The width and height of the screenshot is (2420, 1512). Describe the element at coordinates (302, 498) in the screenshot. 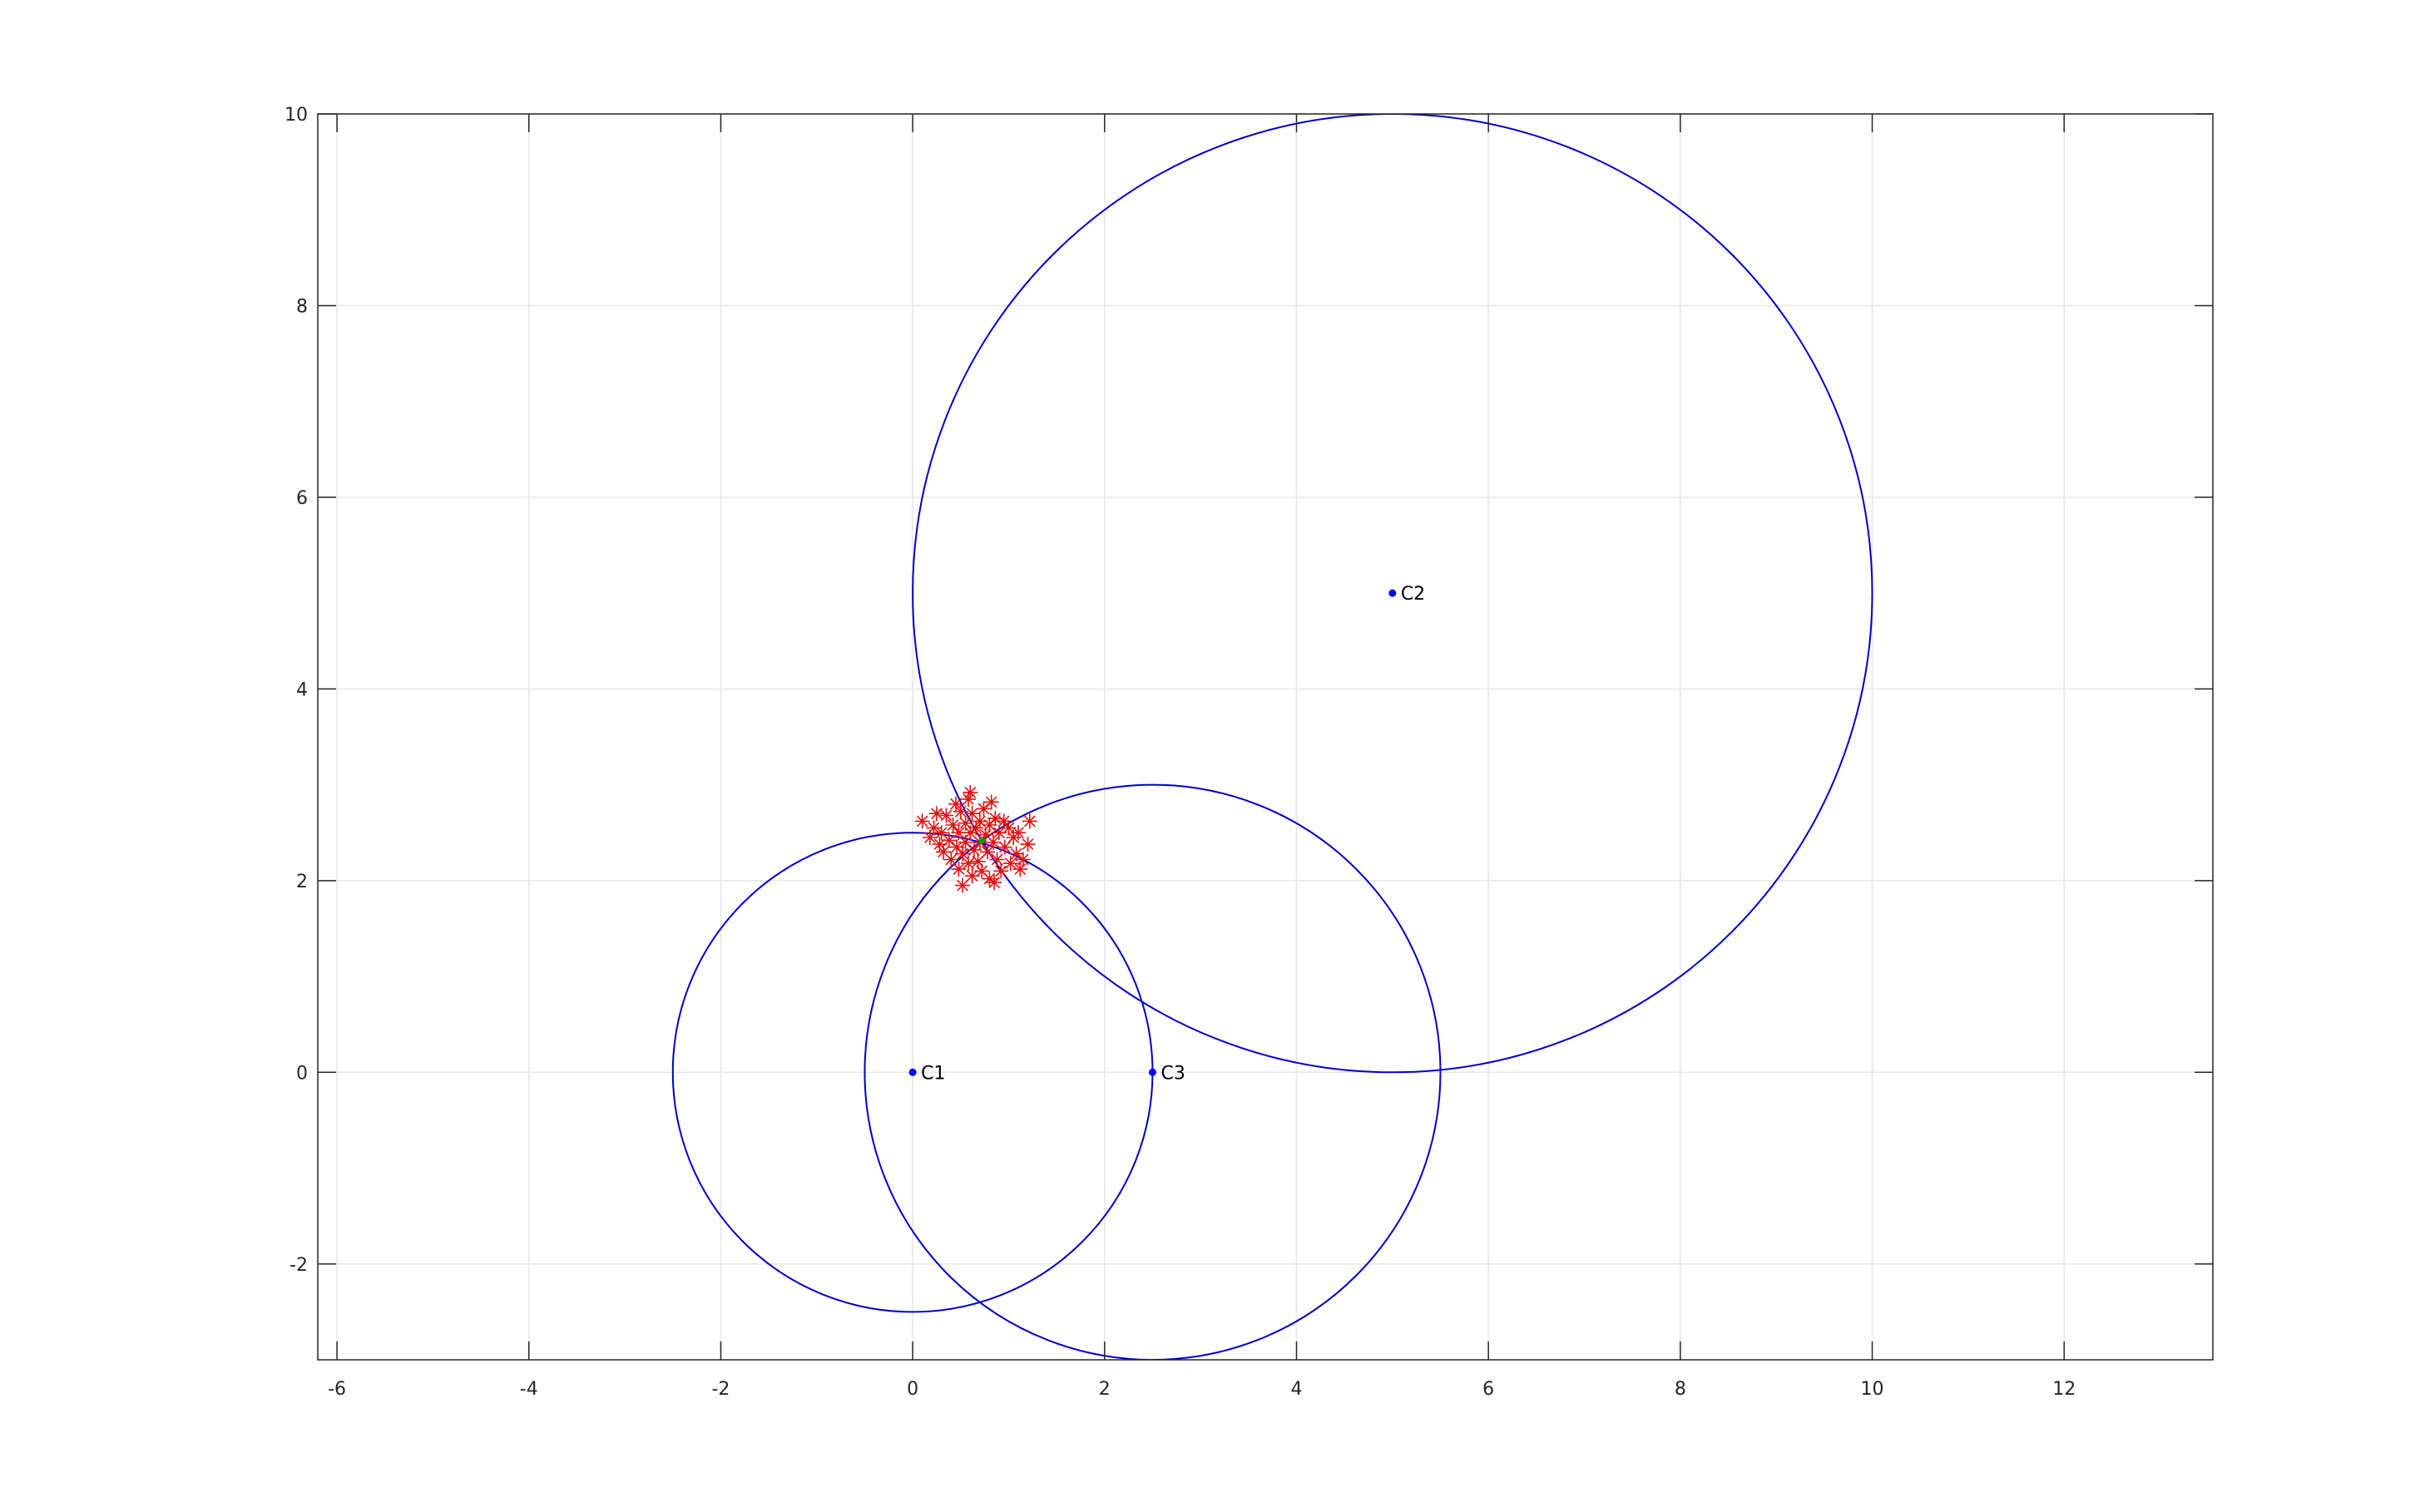

I see `y-tick-label: 6` at that location.